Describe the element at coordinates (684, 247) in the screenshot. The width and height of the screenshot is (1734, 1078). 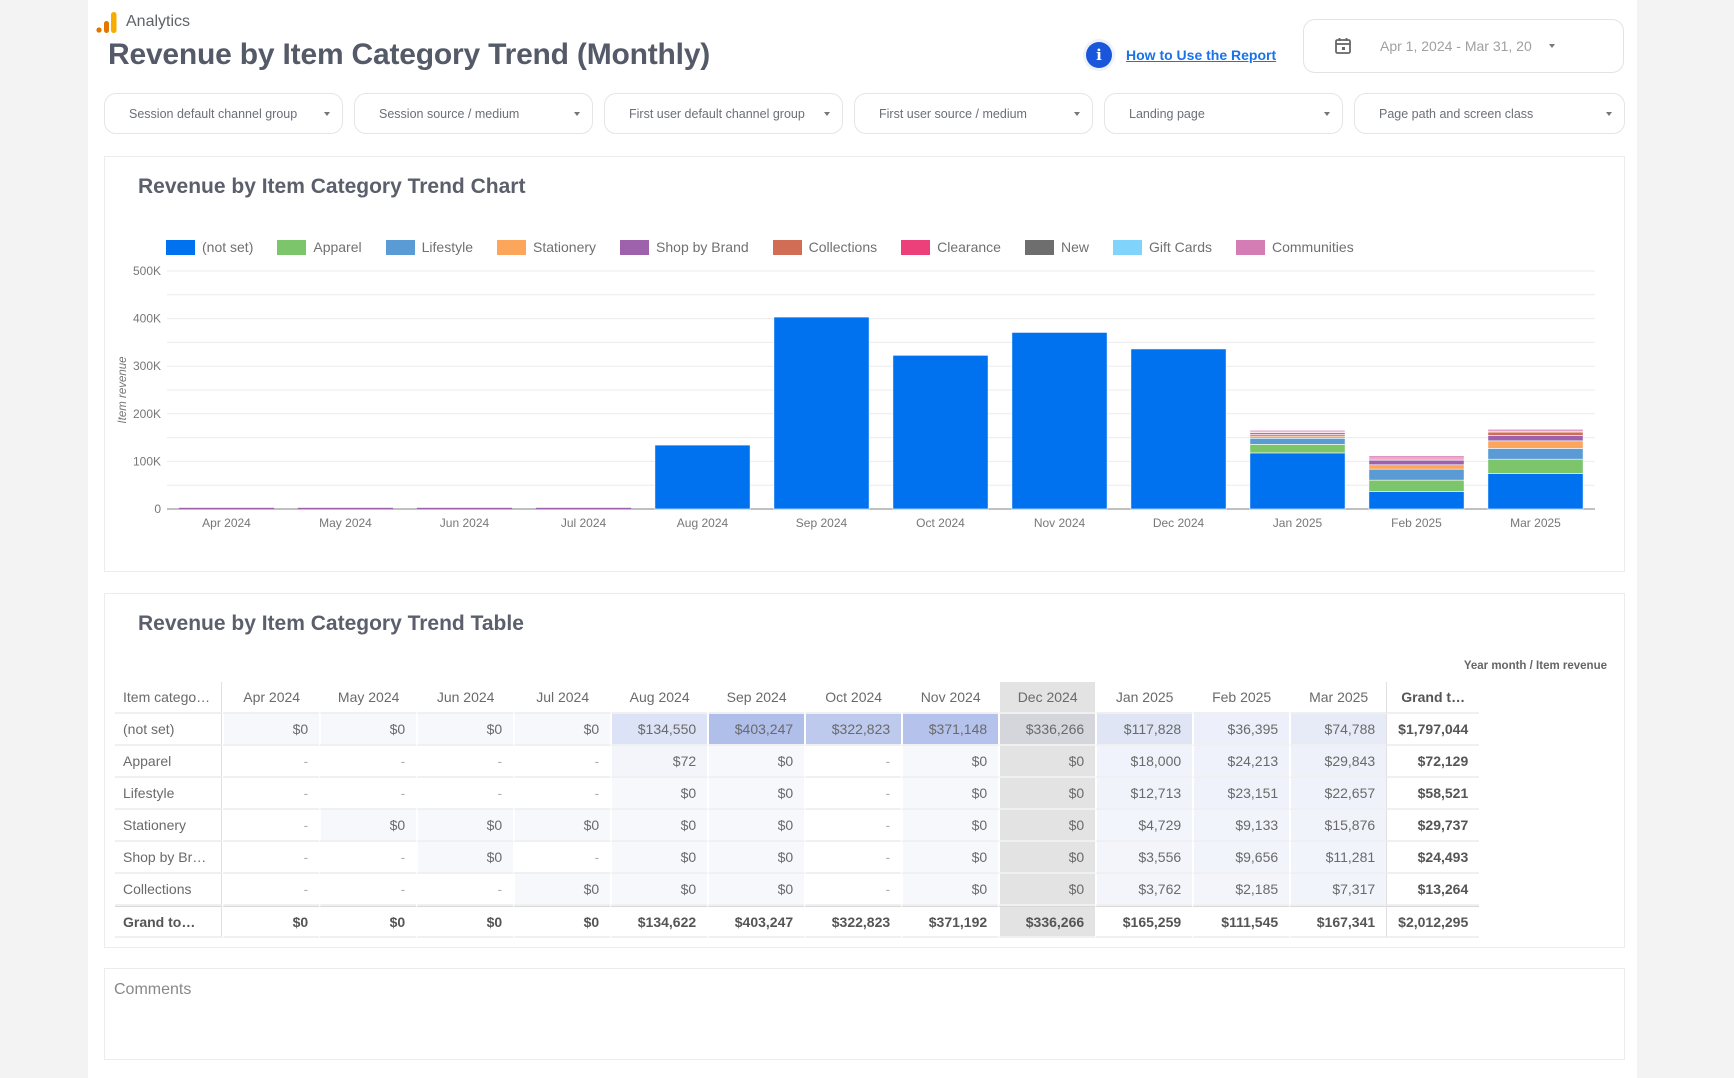
I see `legend-item: Shop by Brand` at that location.